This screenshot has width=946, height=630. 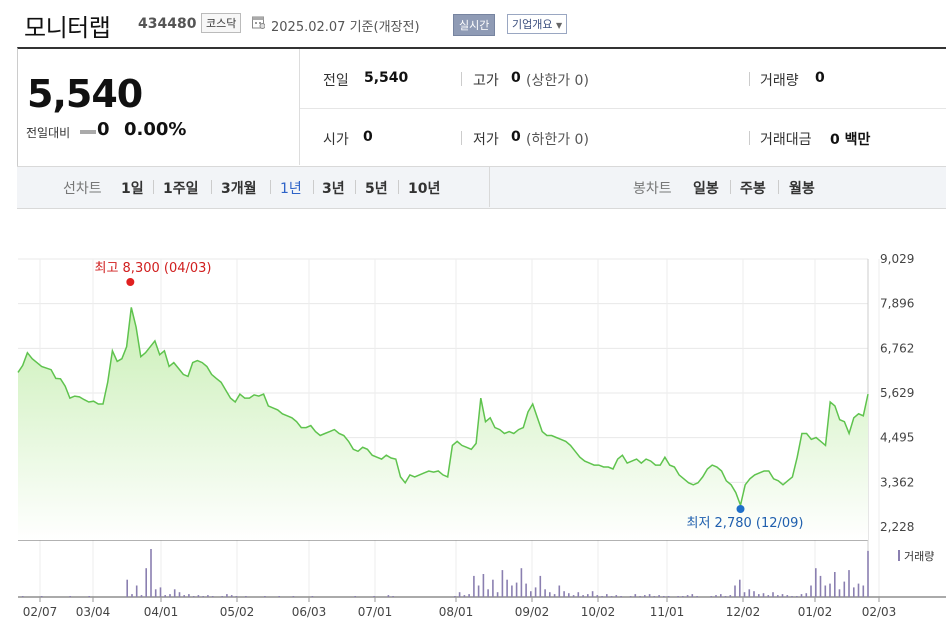 I want to click on change-value: 0, so click(x=103, y=129).